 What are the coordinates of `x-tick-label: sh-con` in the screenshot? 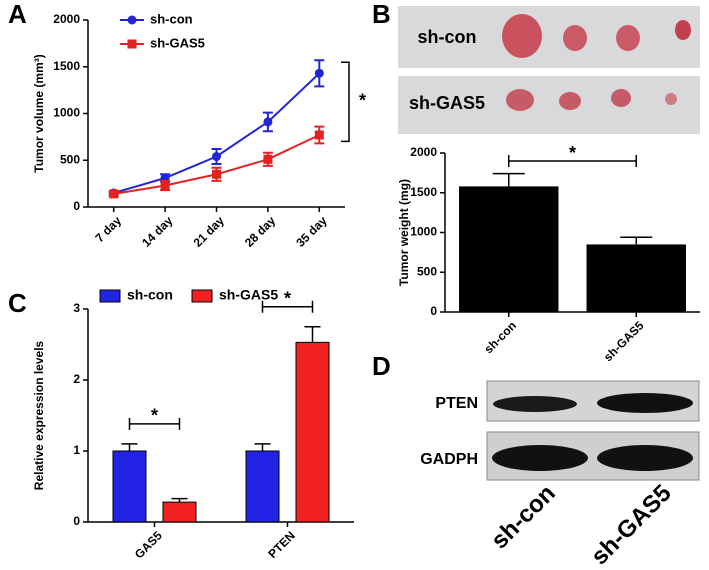 It's located at (500, 337).